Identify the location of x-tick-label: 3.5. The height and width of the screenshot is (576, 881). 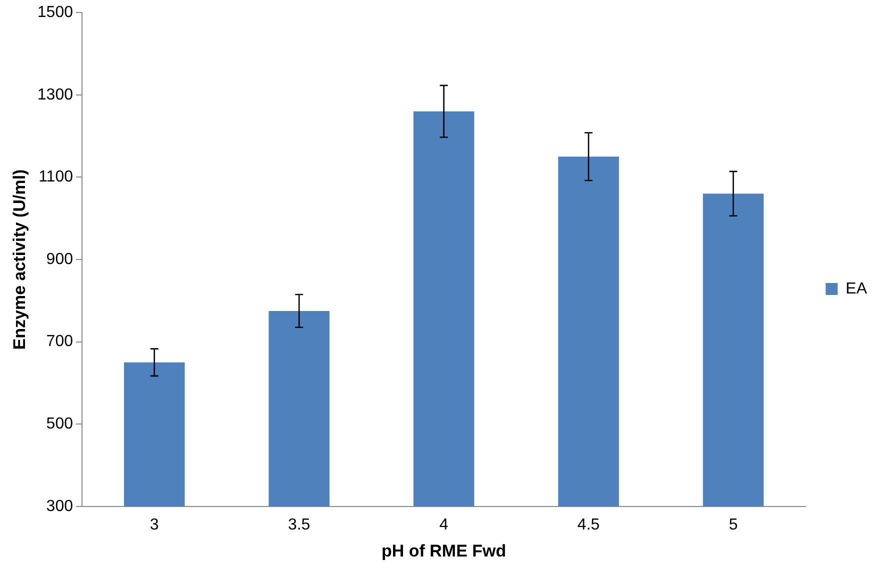
(299, 525).